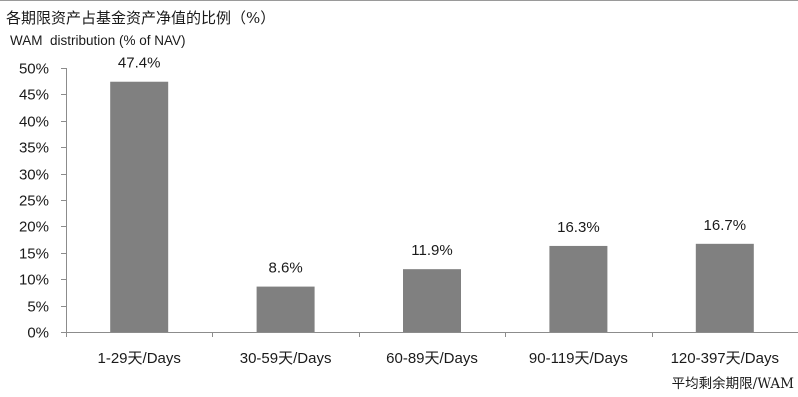  I want to click on y-tick-label: 15%, so click(34, 254).